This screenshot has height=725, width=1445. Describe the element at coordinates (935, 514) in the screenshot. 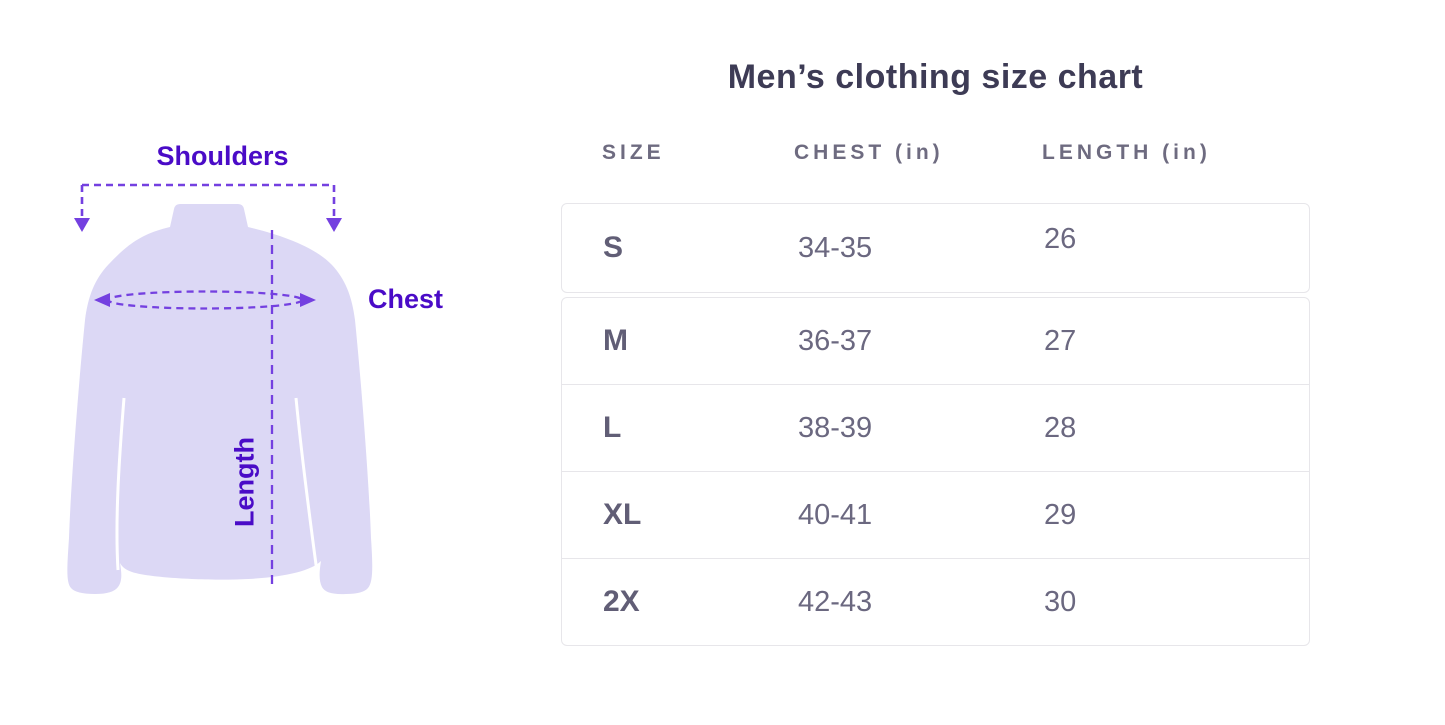

I see `table-row: XL 40-41 29` at that location.